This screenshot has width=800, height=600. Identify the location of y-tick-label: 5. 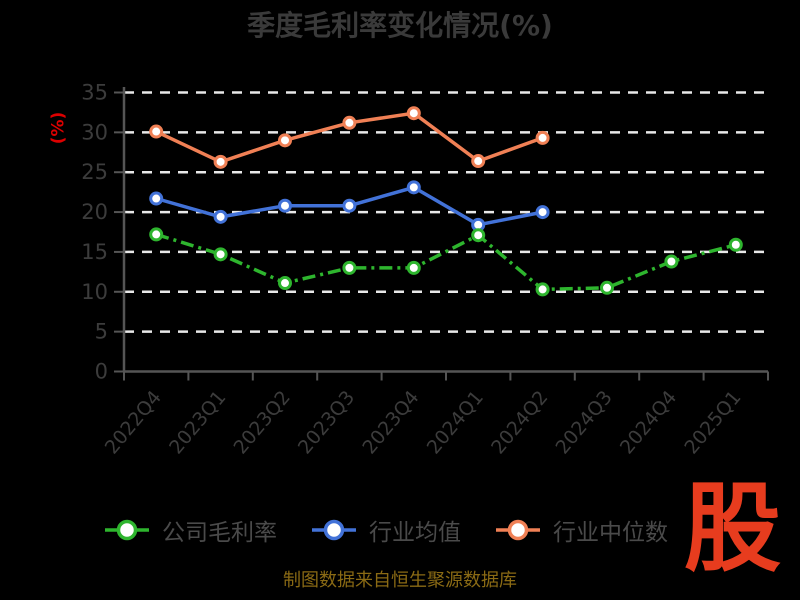
(101, 332).